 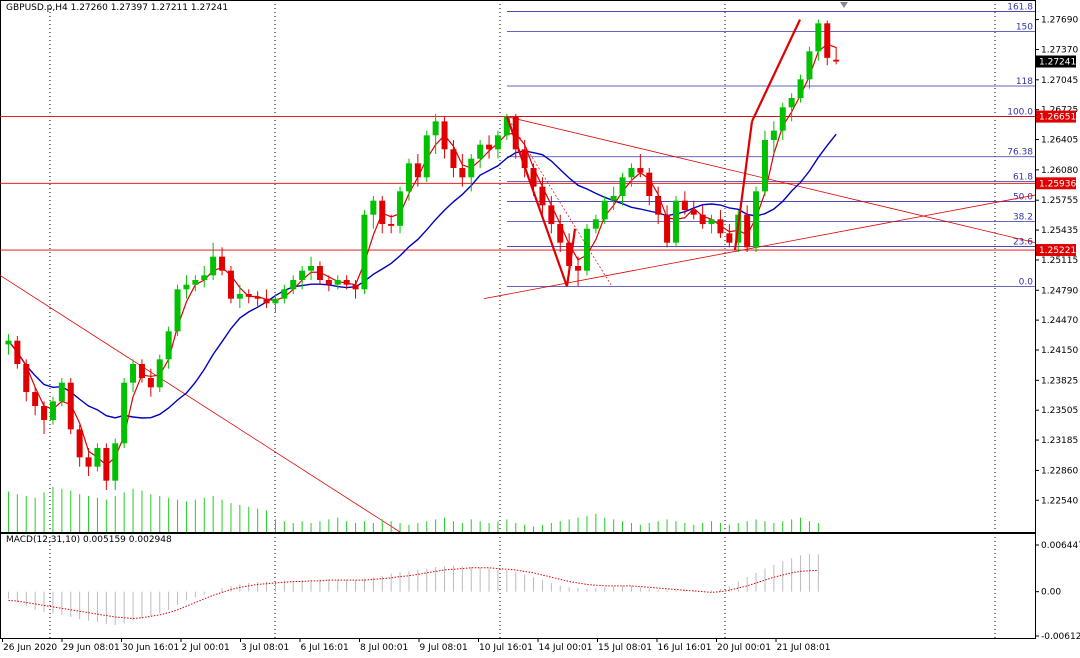 What do you see at coordinates (1059, 501) in the screenshot?
I see `price-axis-label: 1.22540` at bounding box center [1059, 501].